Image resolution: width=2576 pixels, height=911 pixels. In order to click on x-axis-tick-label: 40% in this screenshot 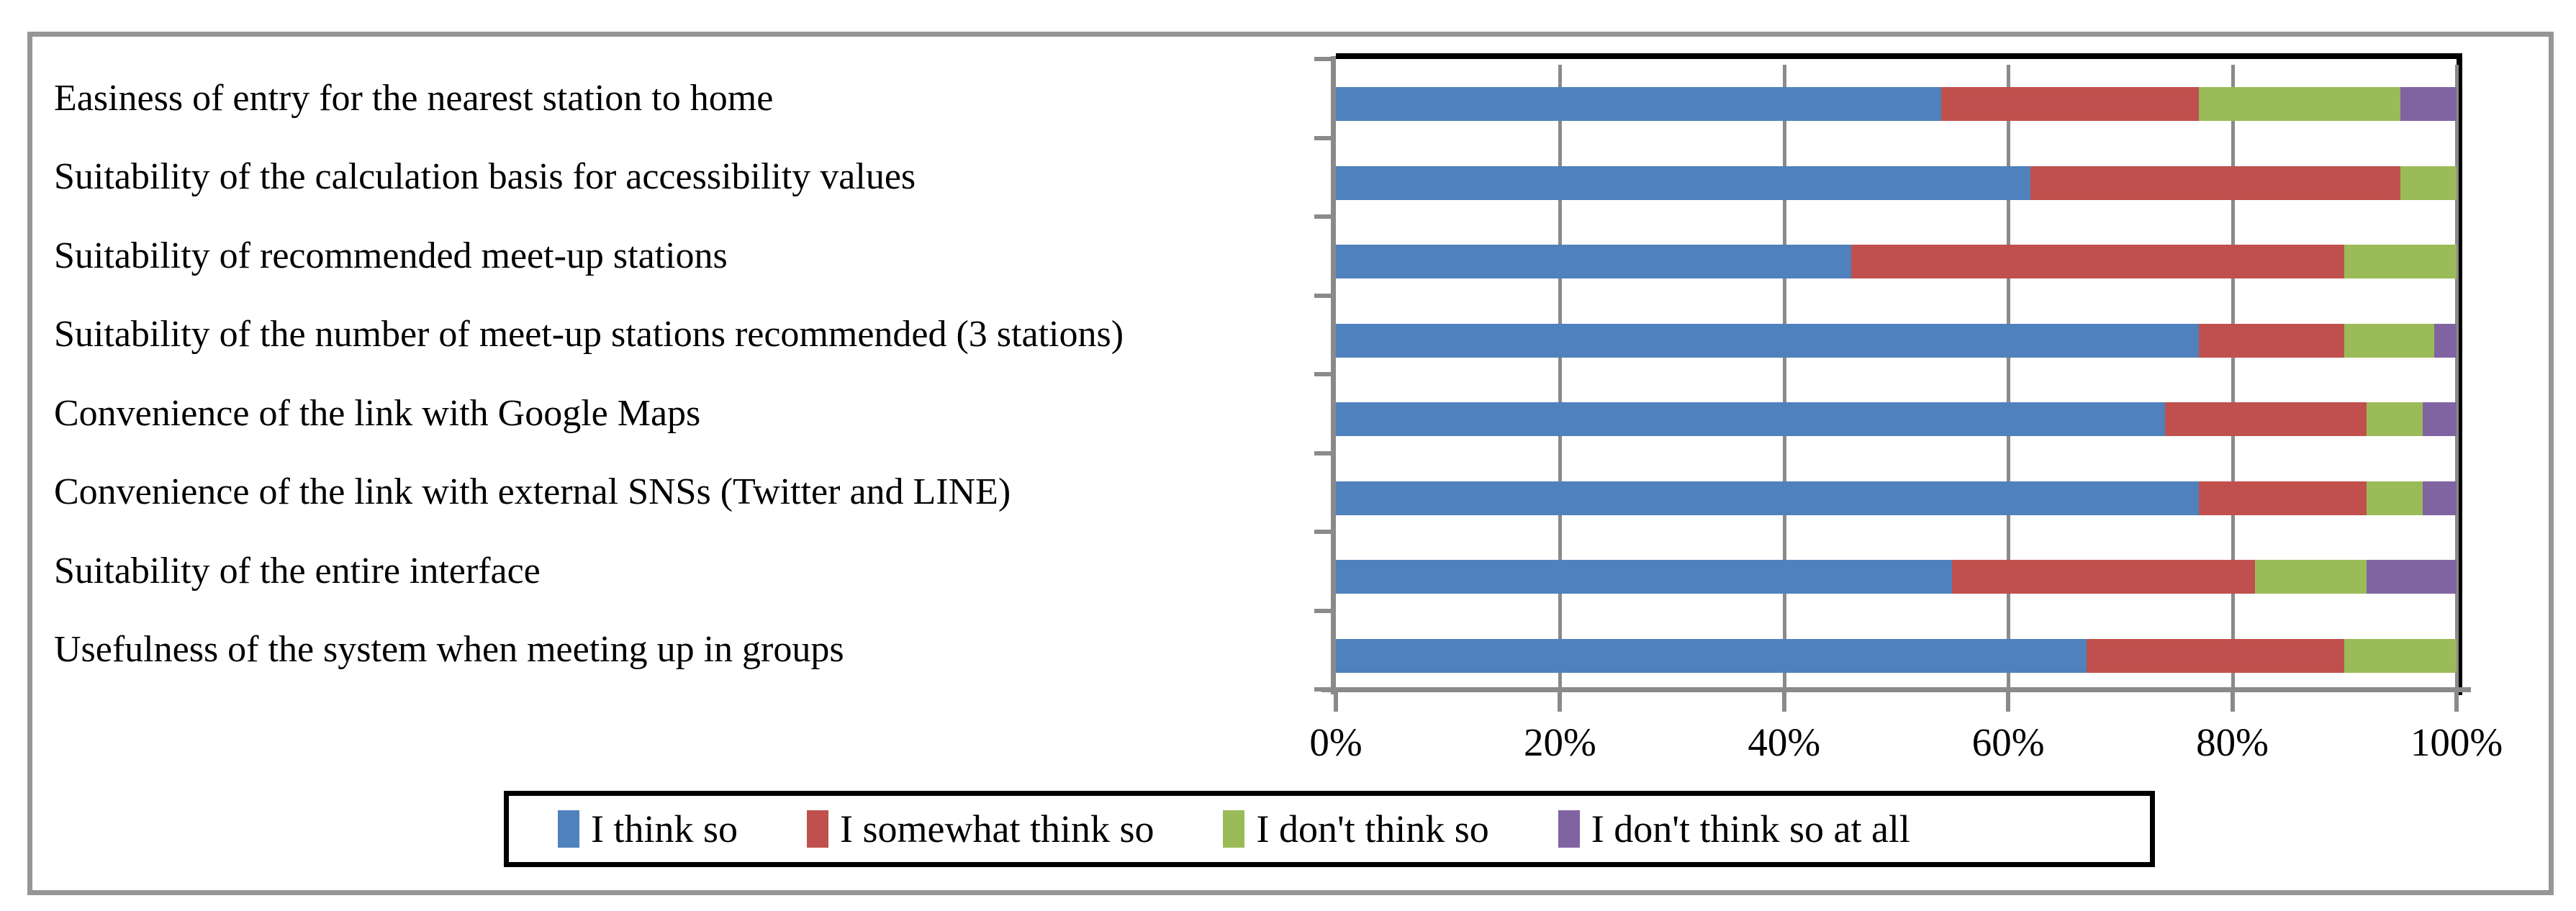, I will do `click(1784, 742)`.